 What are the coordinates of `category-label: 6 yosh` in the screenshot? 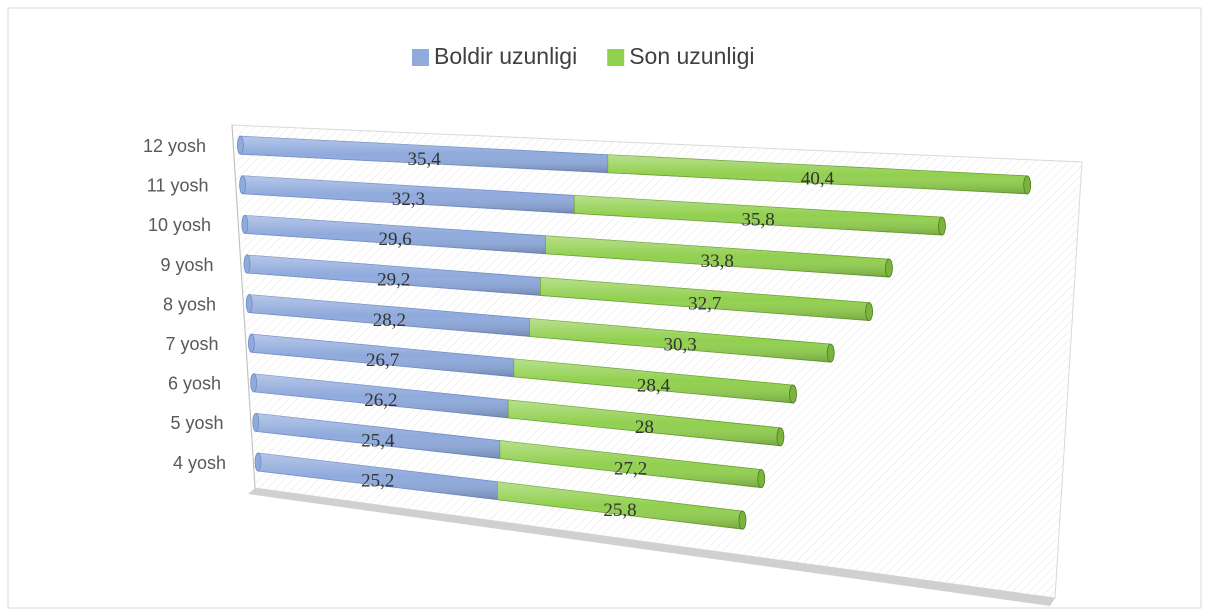 It's located at (194, 384).